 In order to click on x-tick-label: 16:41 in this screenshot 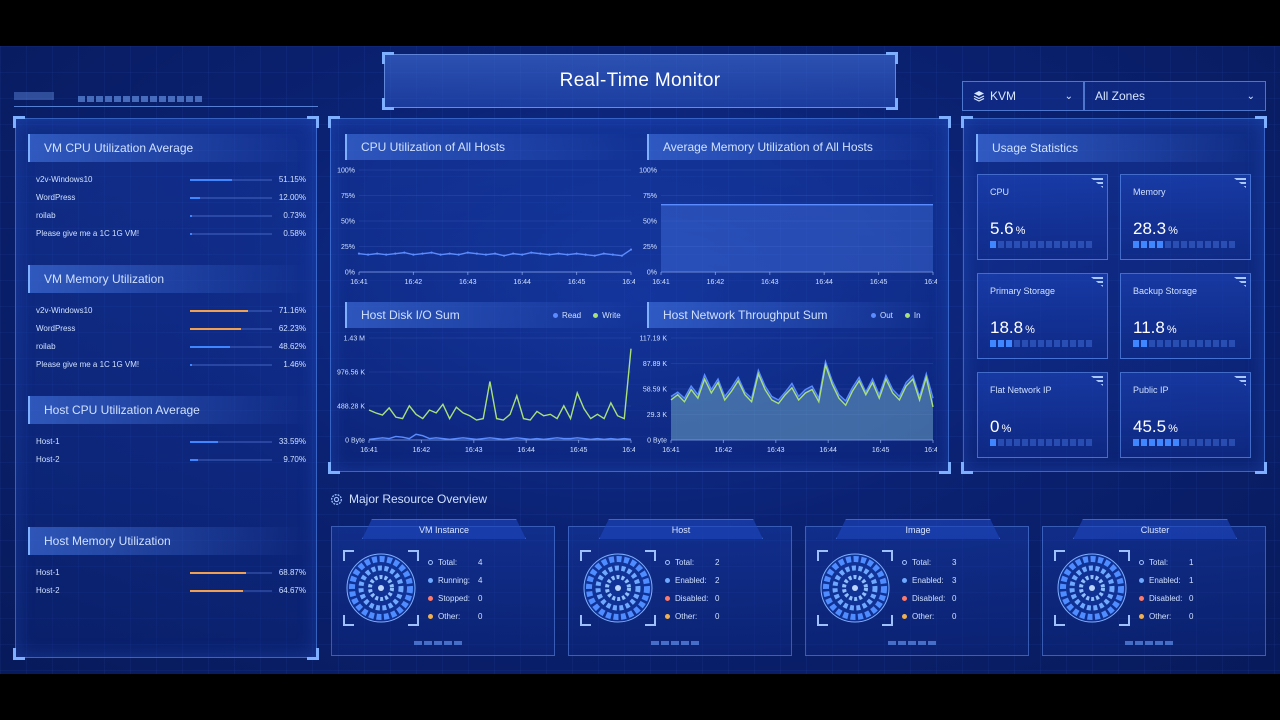, I will do `click(671, 450)`.